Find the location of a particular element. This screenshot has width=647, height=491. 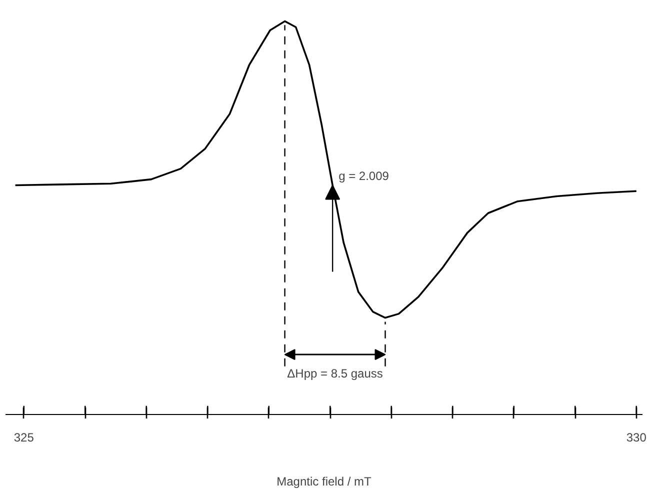

annotation: ΔHpp = 8.5 gauss is located at coordinates (335, 373).